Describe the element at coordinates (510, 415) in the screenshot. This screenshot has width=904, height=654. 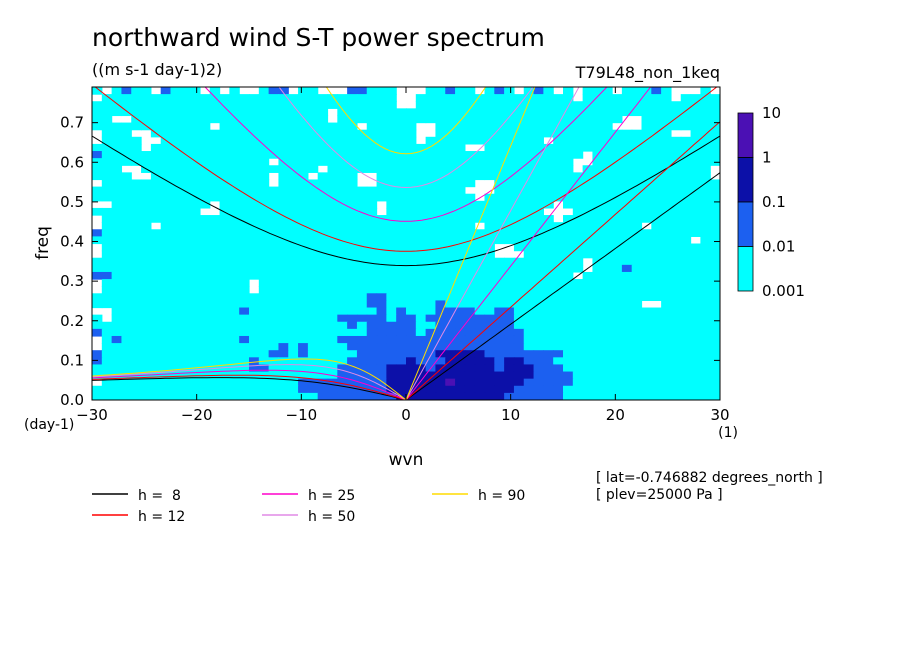
I see `x-tick-label: 10` at that location.